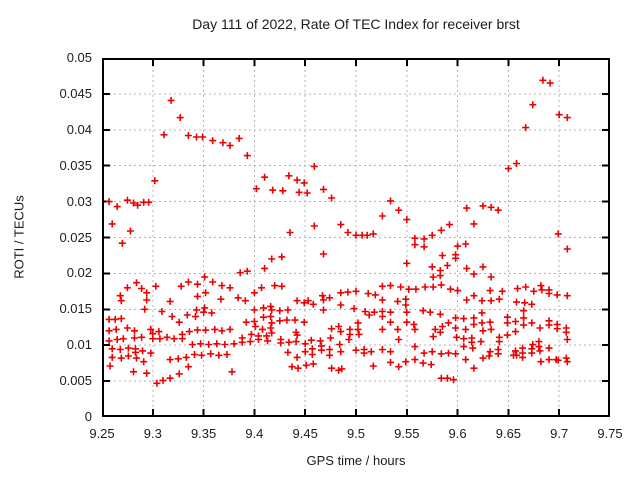  Describe the element at coordinates (75, 237) in the screenshot. I see `y-tick-label: 0.025` at that location.